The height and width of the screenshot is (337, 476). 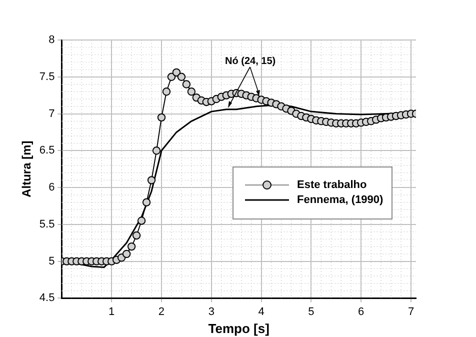 I want to click on y-tick-label: 6, so click(x=51, y=188).